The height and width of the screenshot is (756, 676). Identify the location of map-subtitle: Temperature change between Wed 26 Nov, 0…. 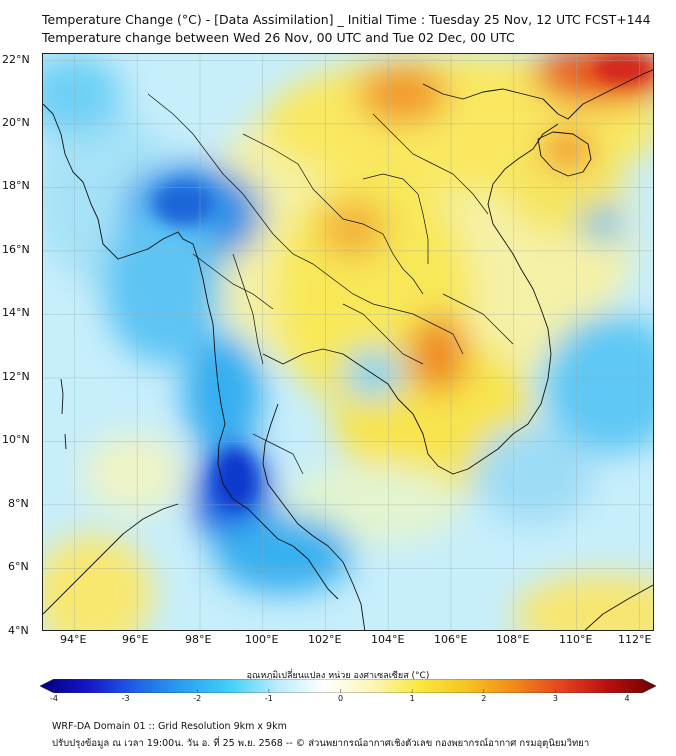
(278, 37).